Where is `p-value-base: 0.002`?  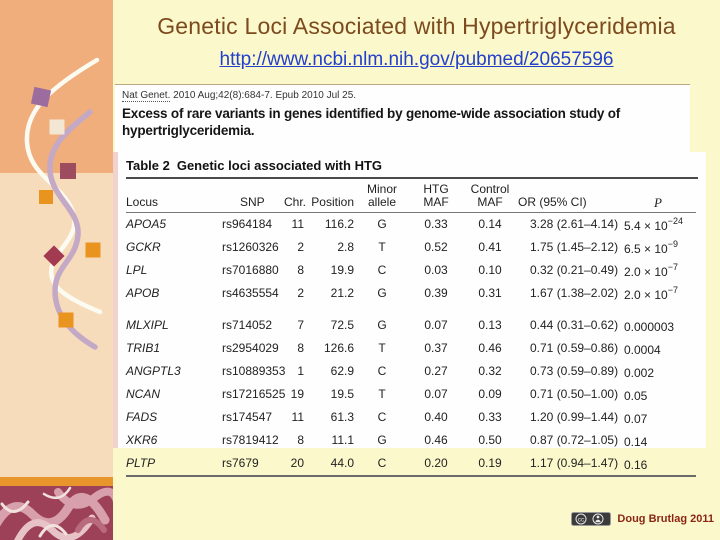 p-value-base: 0.002 is located at coordinates (639, 373).